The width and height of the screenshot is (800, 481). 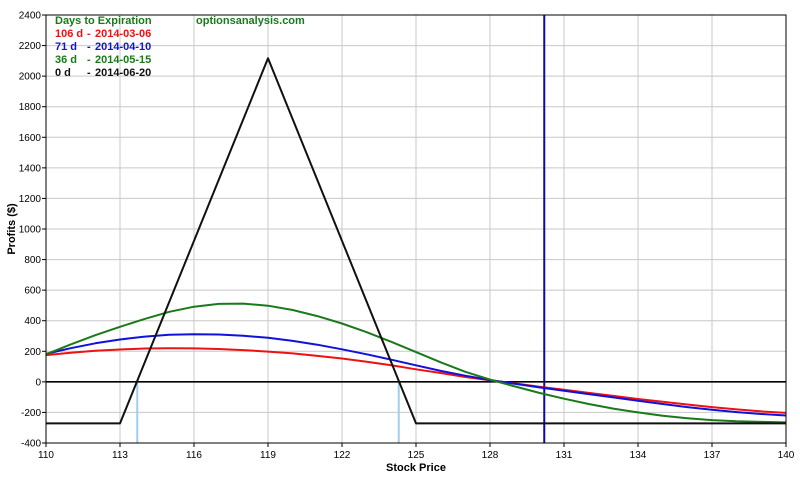 I want to click on legend-date-2: 2014-05-15, so click(x=123, y=60).